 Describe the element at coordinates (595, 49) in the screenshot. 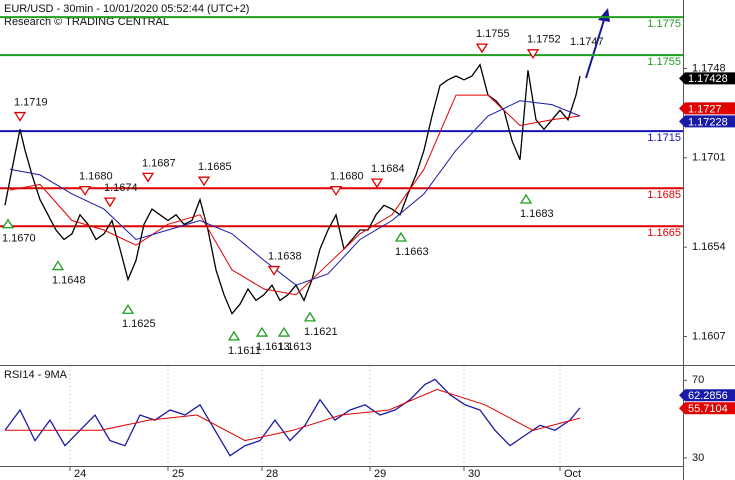

I see `arrow-shaft` at that location.